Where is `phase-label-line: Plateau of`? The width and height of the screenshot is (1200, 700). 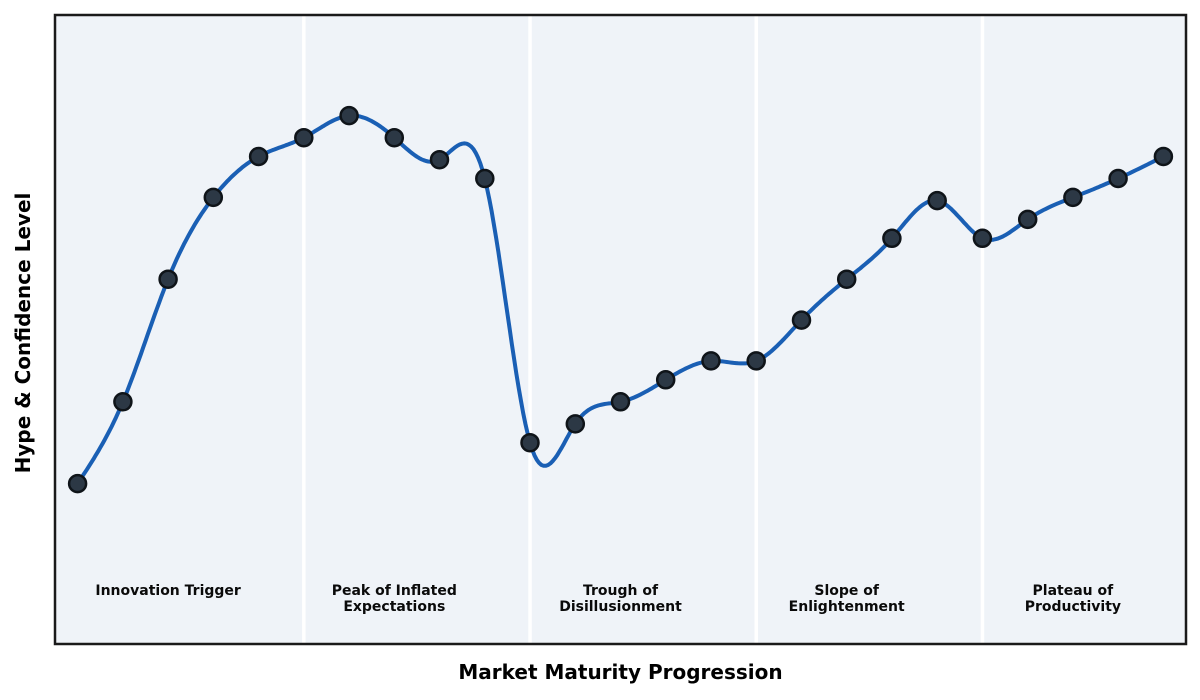 phase-label-line: Plateau of is located at coordinates (1073, 591).